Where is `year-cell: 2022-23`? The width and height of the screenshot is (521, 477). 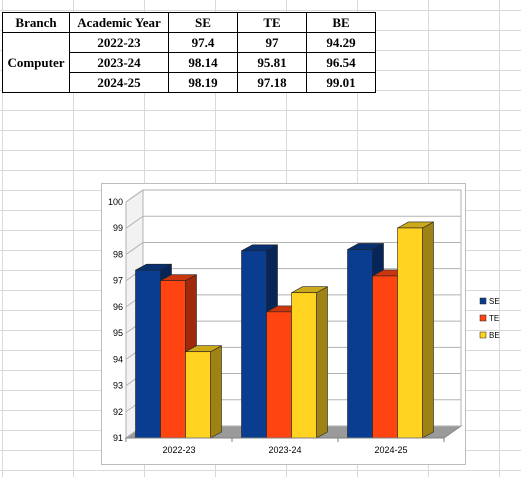
year-cell: 2022-23 is located at coordinates (119, 42).